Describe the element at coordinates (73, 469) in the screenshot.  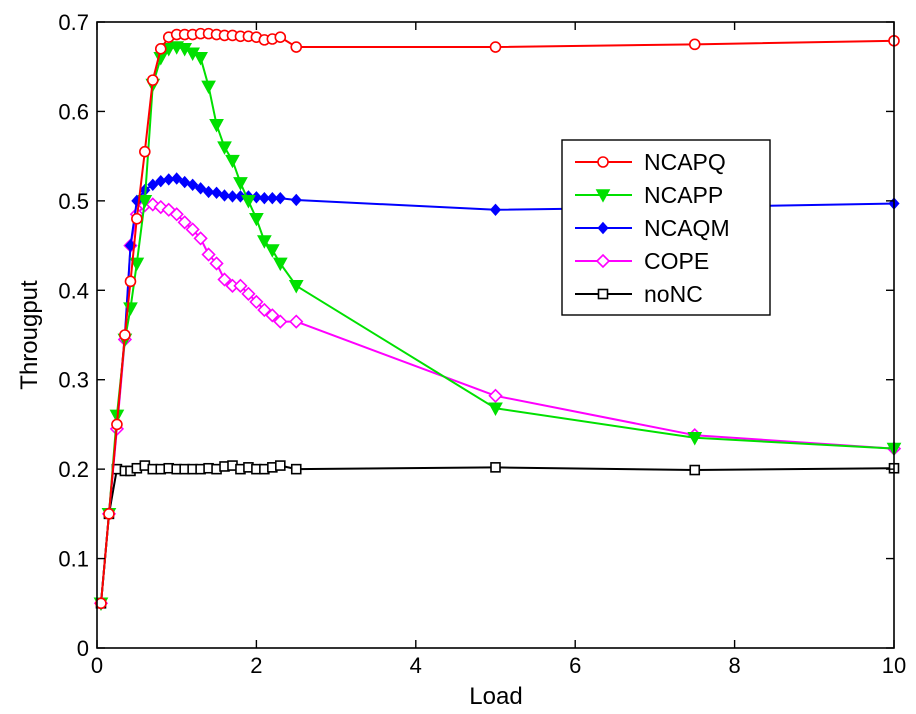
I see `y-tick-label: 0.2` at that location.